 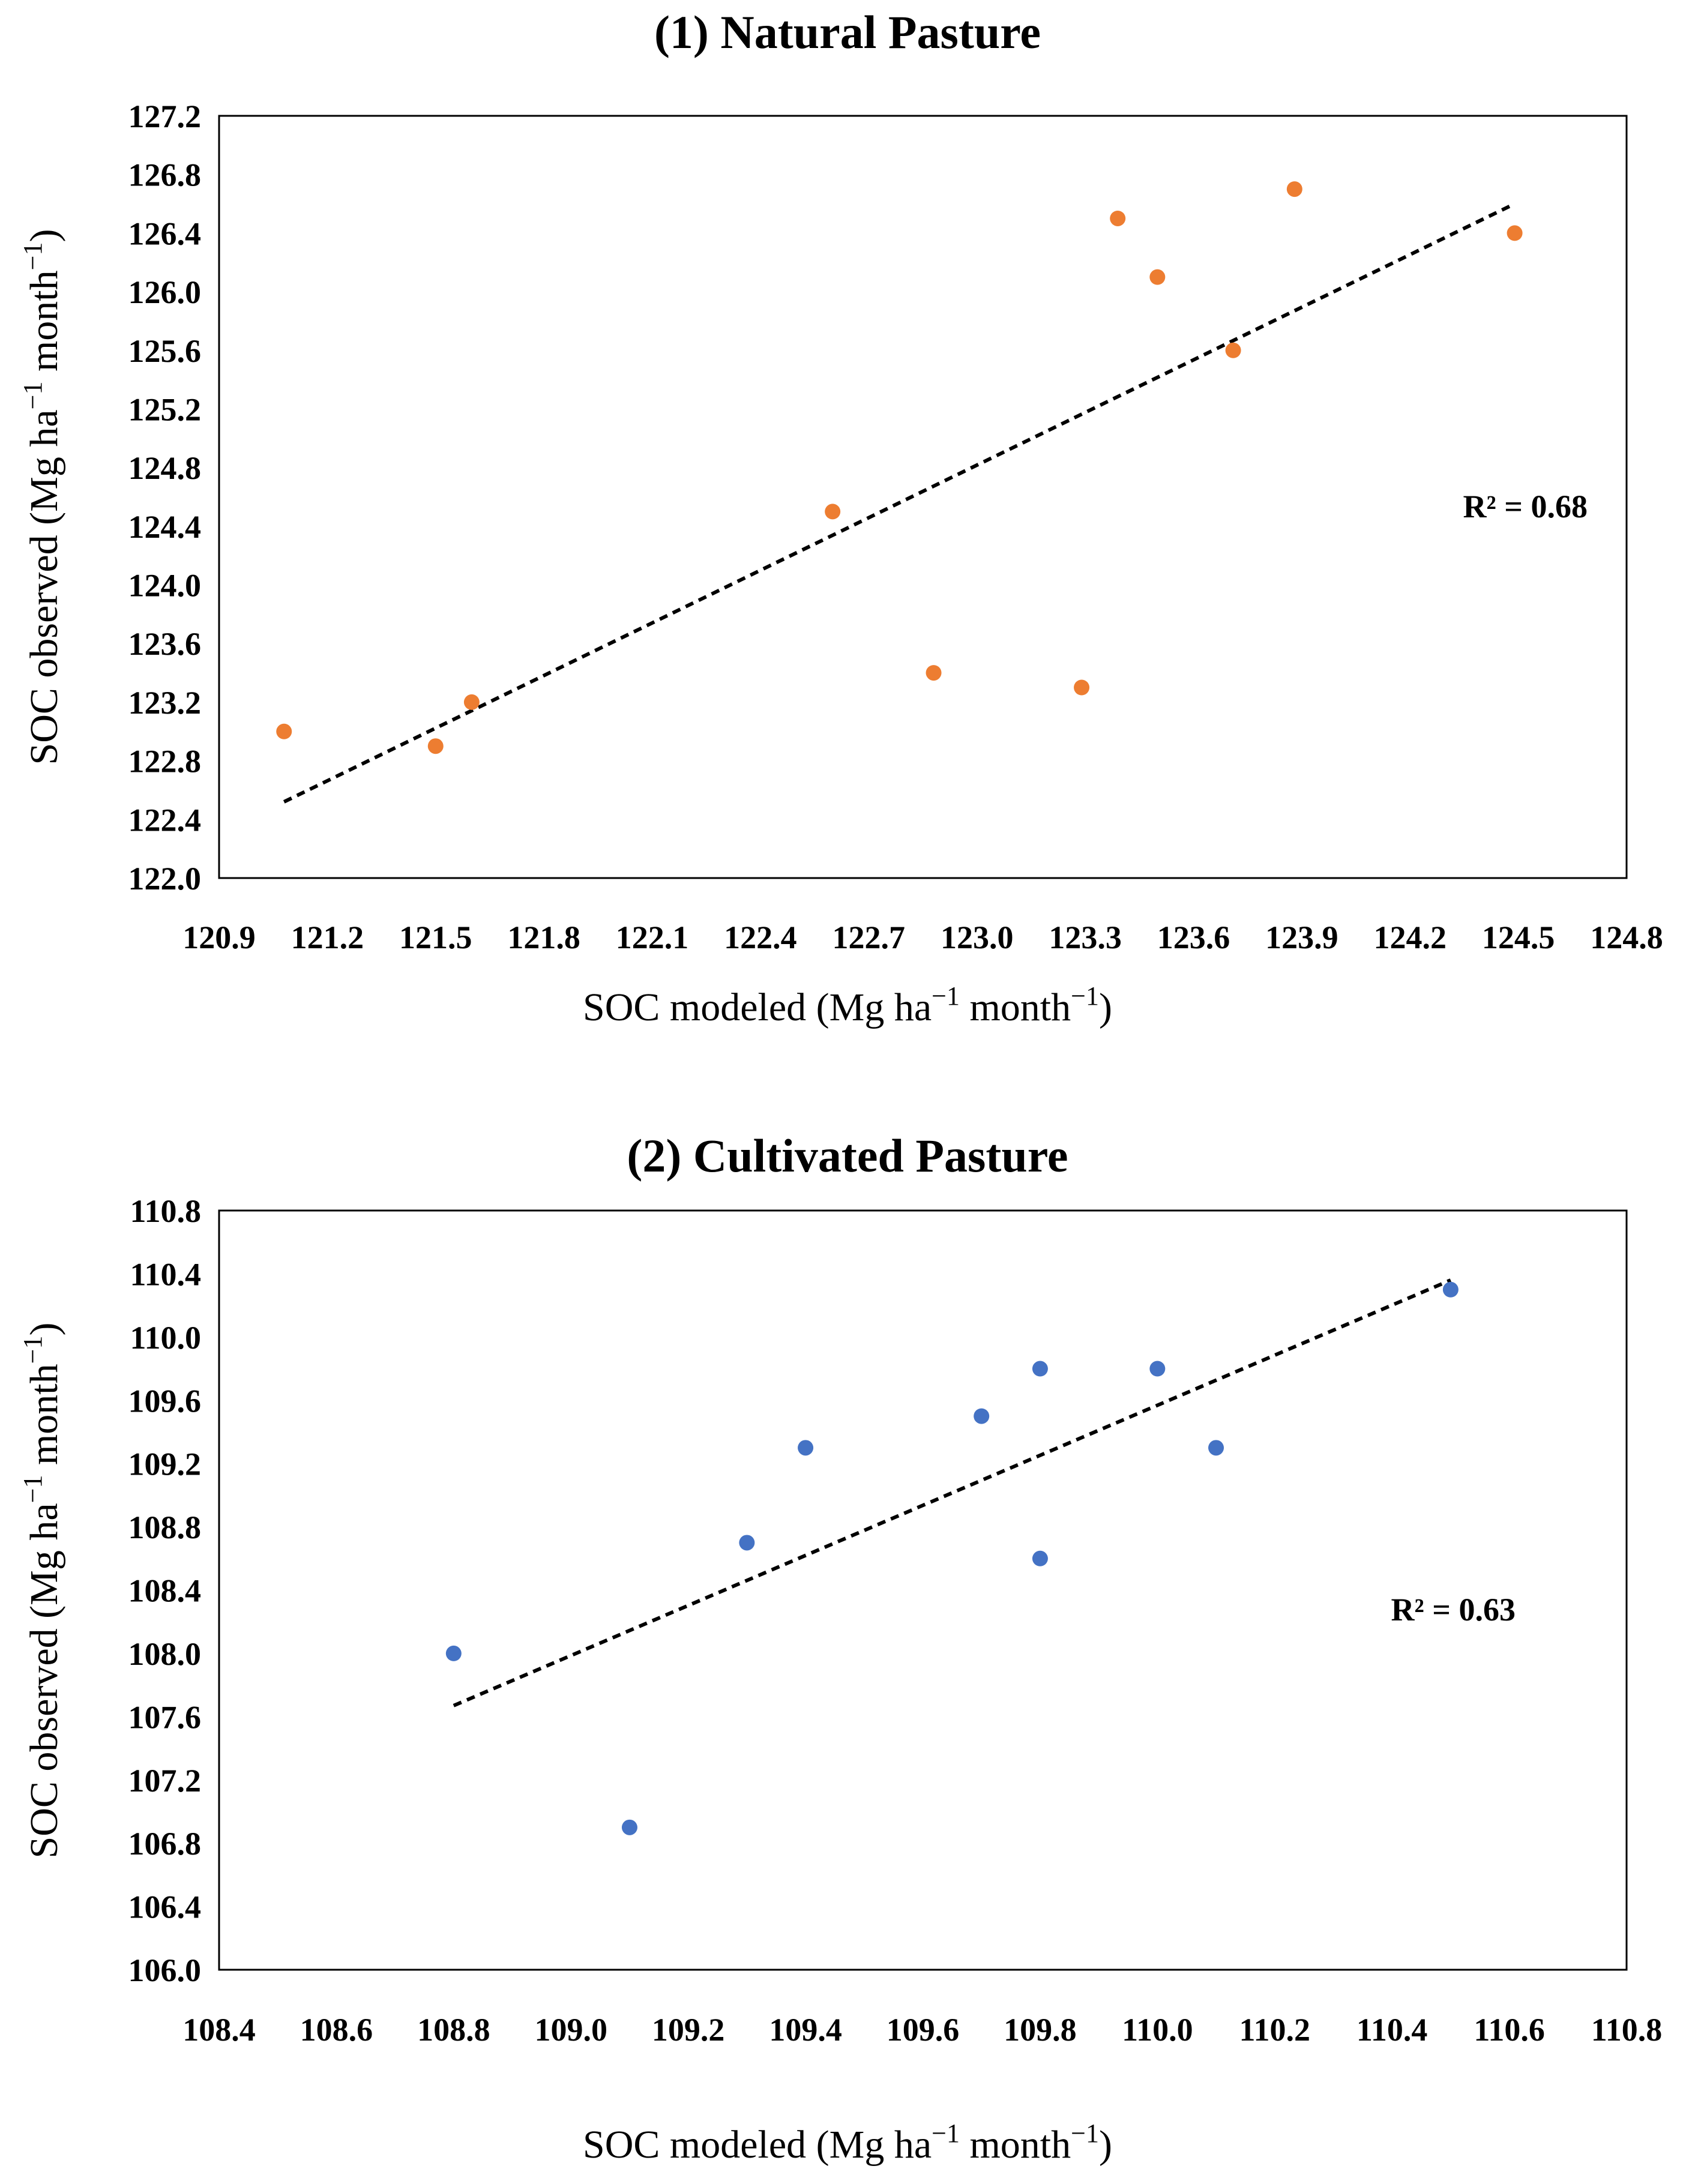 What do you see at coordinates (1453, 1610) in the screenshot?
I see `r-squared-label: R² = 0.63` at bounding box center [1453, 1610].